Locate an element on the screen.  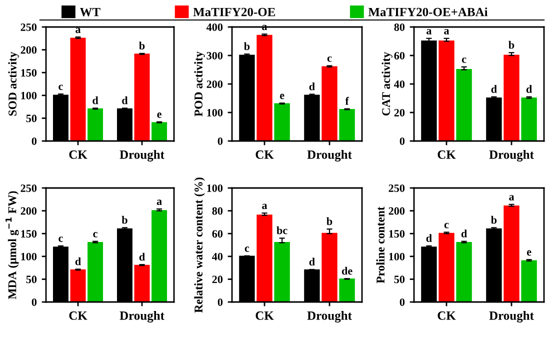
y-axis-title: CAT activity is located at coordinates (387, 84).